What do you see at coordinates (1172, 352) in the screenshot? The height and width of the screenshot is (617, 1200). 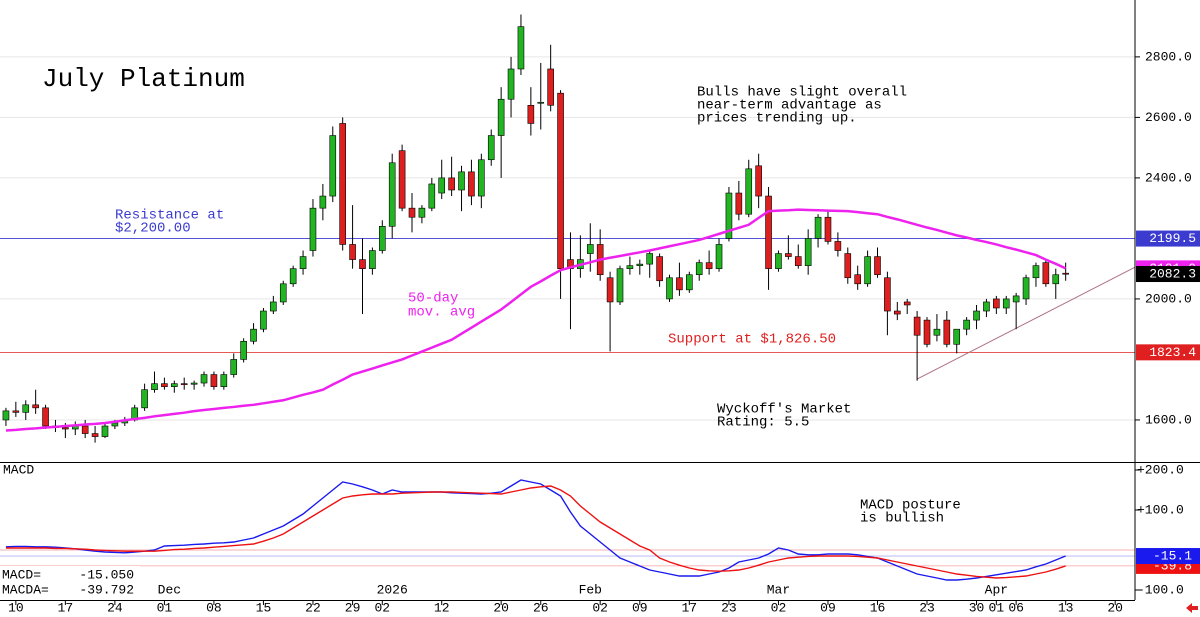 I see `level-label: 1823.4` at bounding box center [1172, 352].